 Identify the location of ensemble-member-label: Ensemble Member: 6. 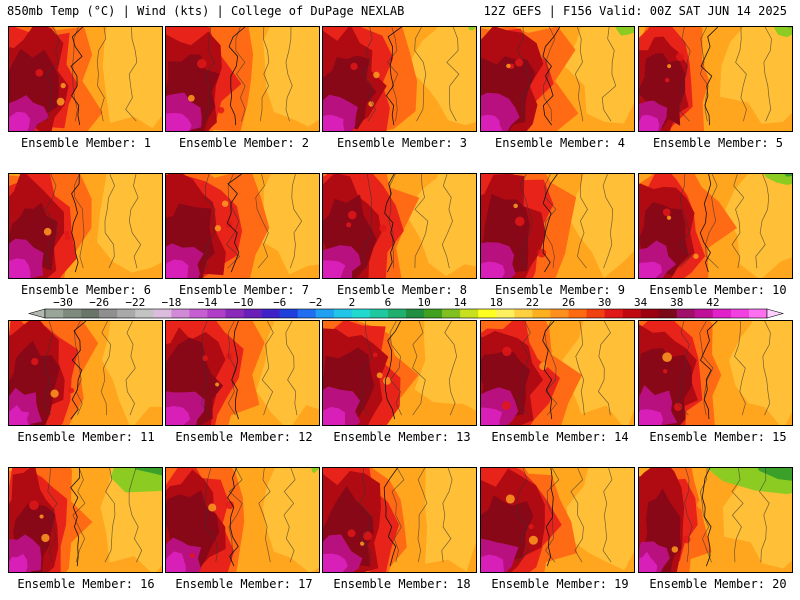
(86, 290).